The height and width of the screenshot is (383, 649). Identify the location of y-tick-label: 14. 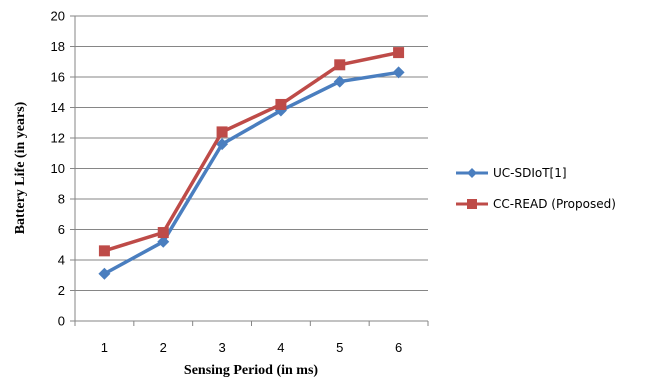
(58, 107).